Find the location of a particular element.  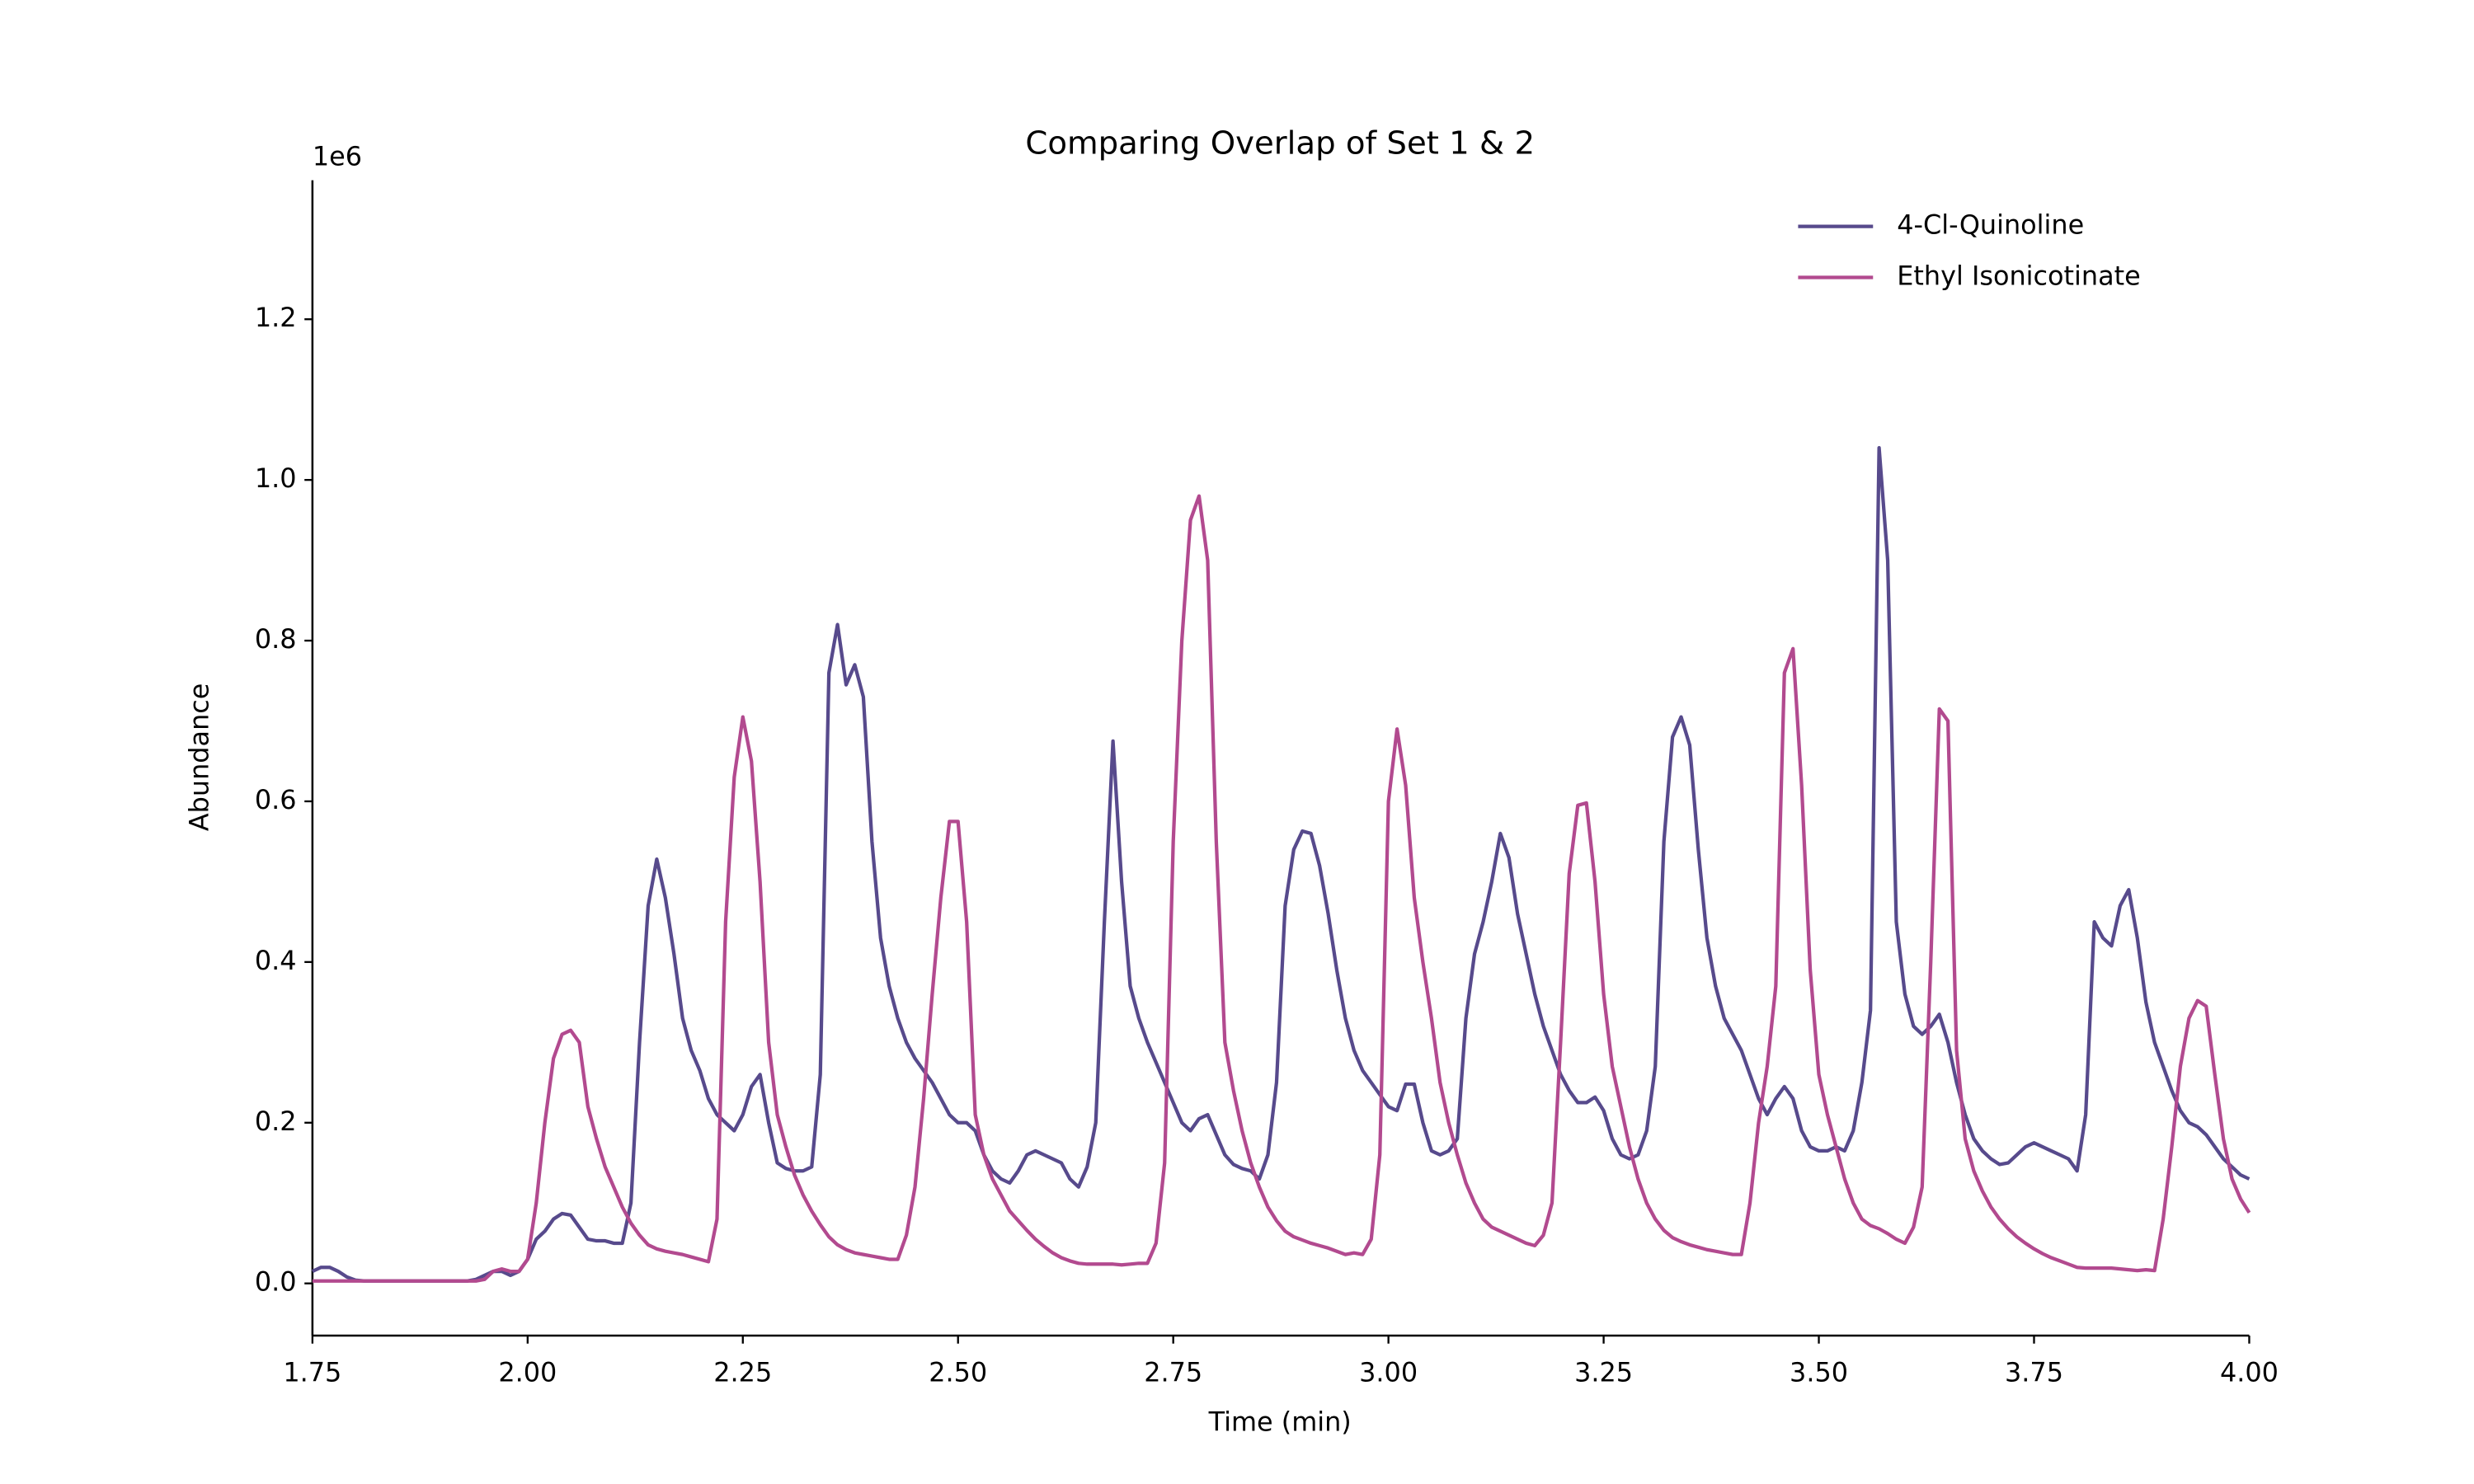

chart-title: Comparing Overlap of Set 1 & 2 is located at coordinates (1280, 143).